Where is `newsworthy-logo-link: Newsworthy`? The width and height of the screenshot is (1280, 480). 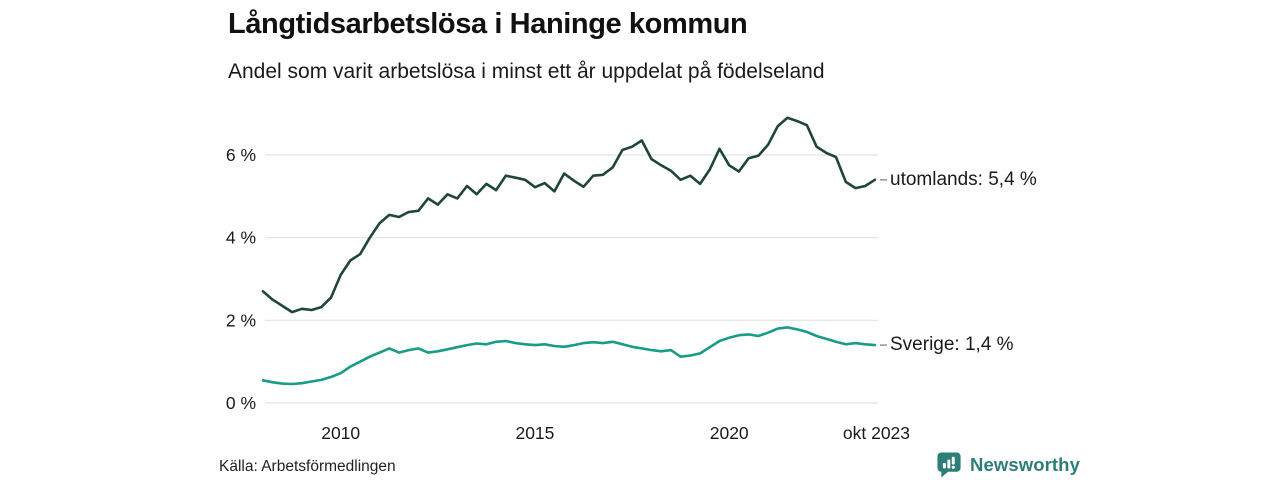 newsworthy-logo-link: Newsworthy is located at coordinates (1008, 464).